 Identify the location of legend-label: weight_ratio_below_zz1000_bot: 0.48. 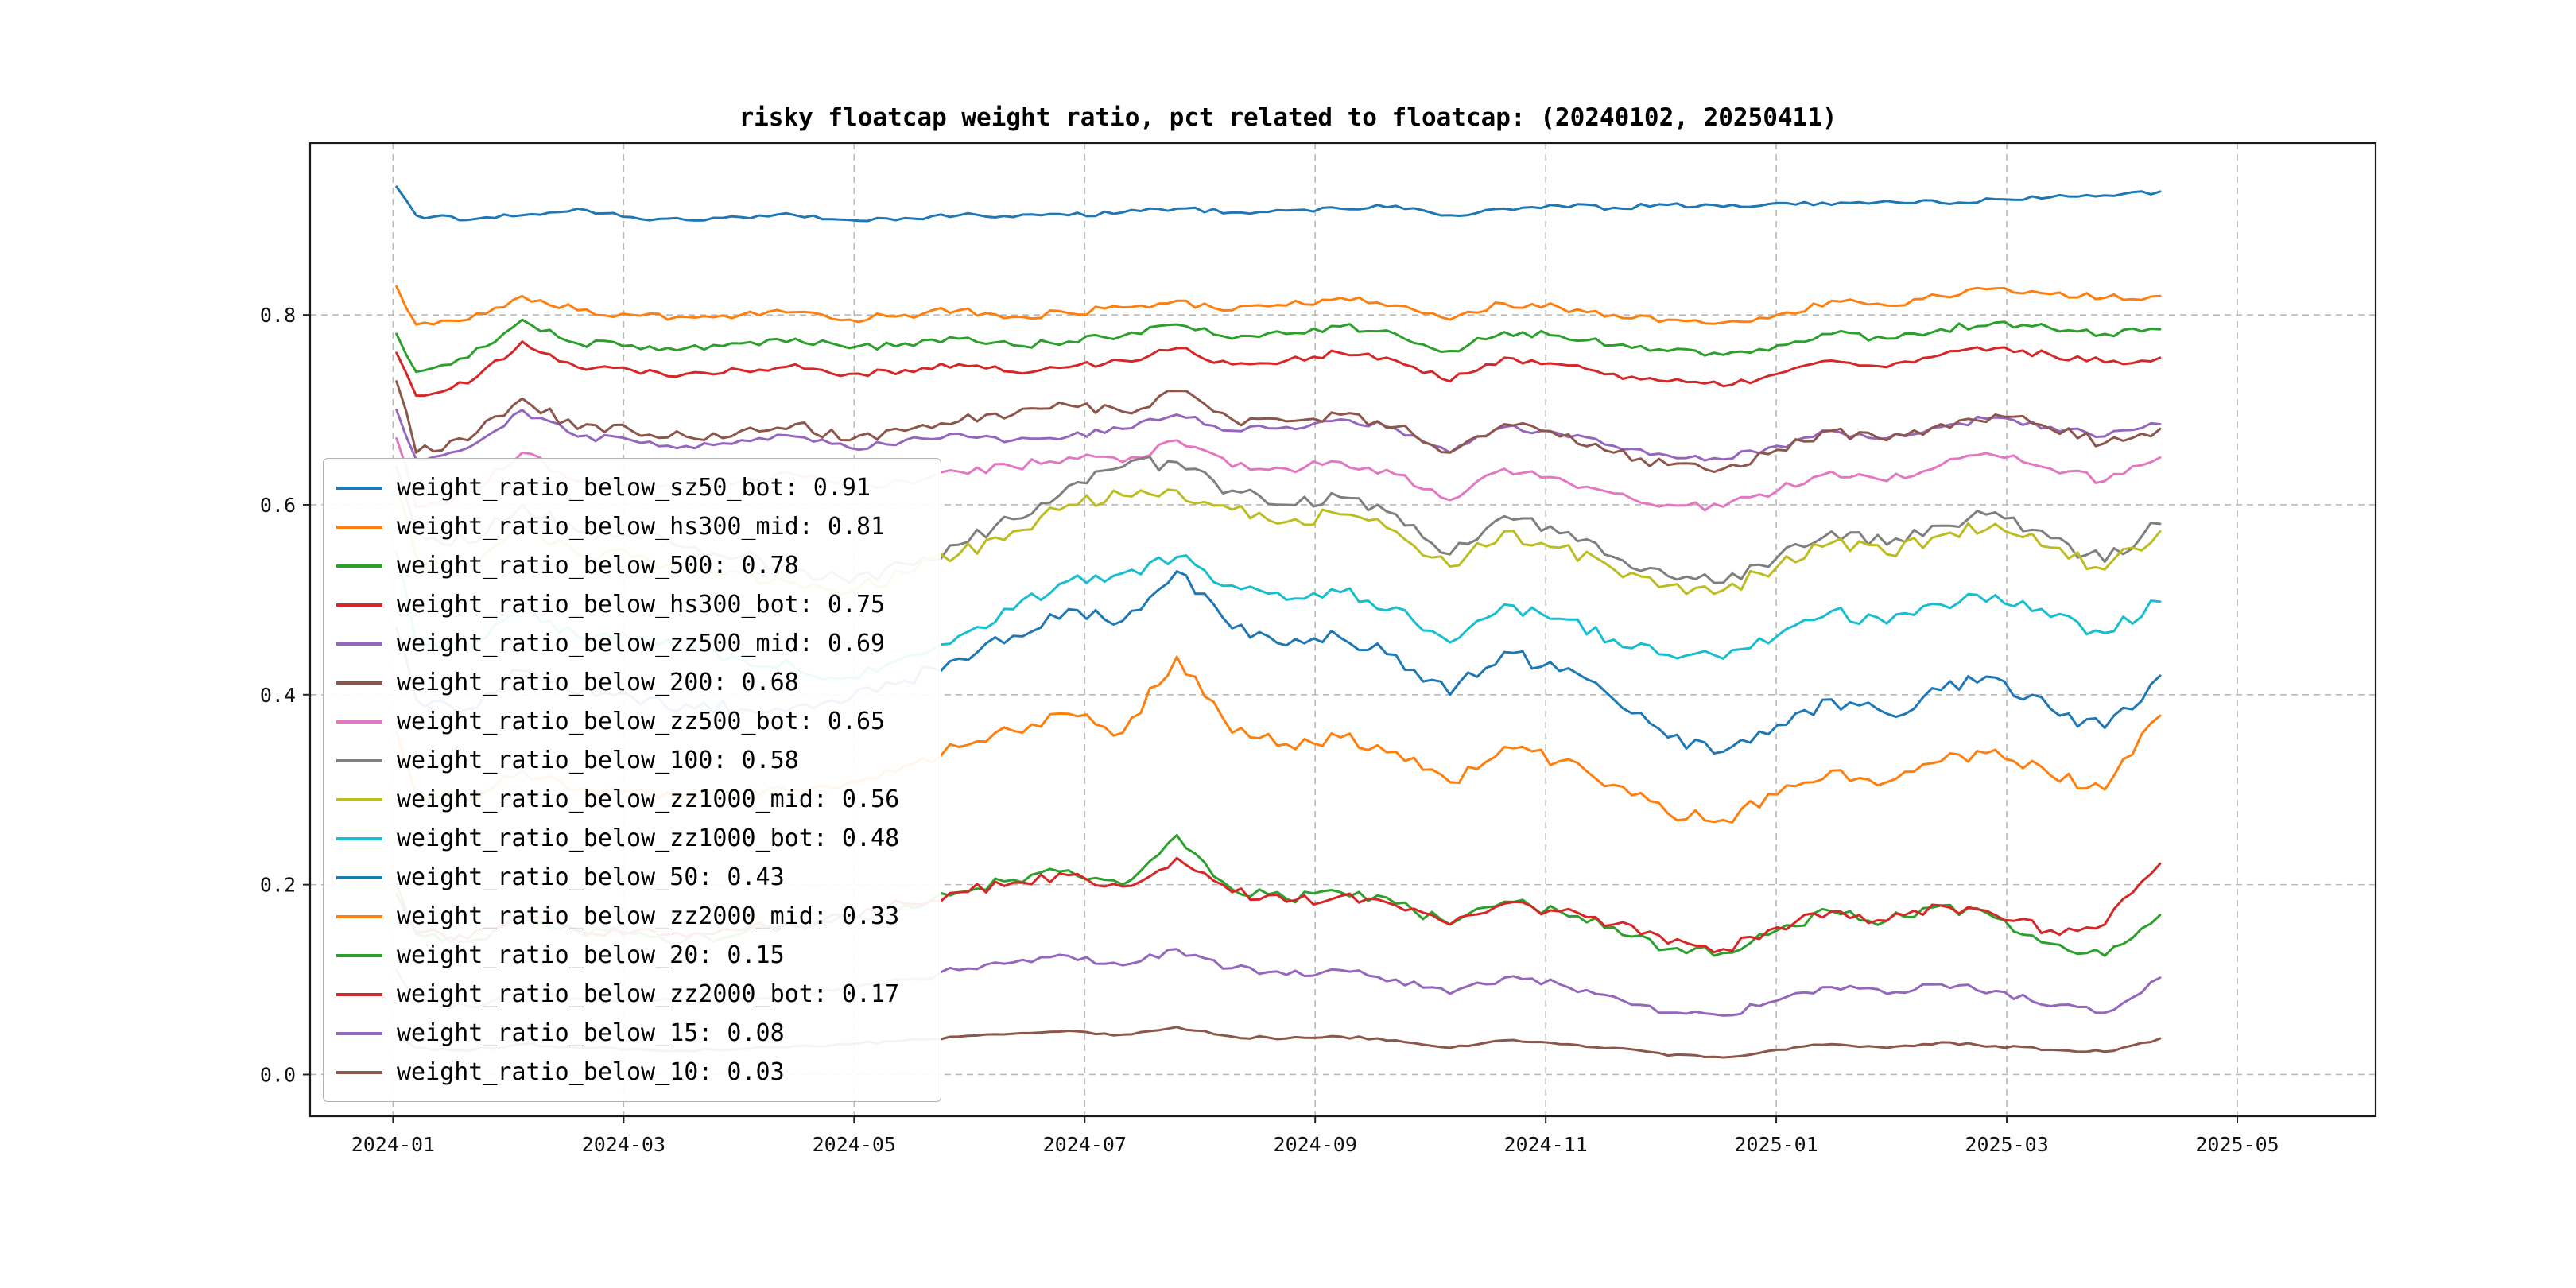
(648, 838).